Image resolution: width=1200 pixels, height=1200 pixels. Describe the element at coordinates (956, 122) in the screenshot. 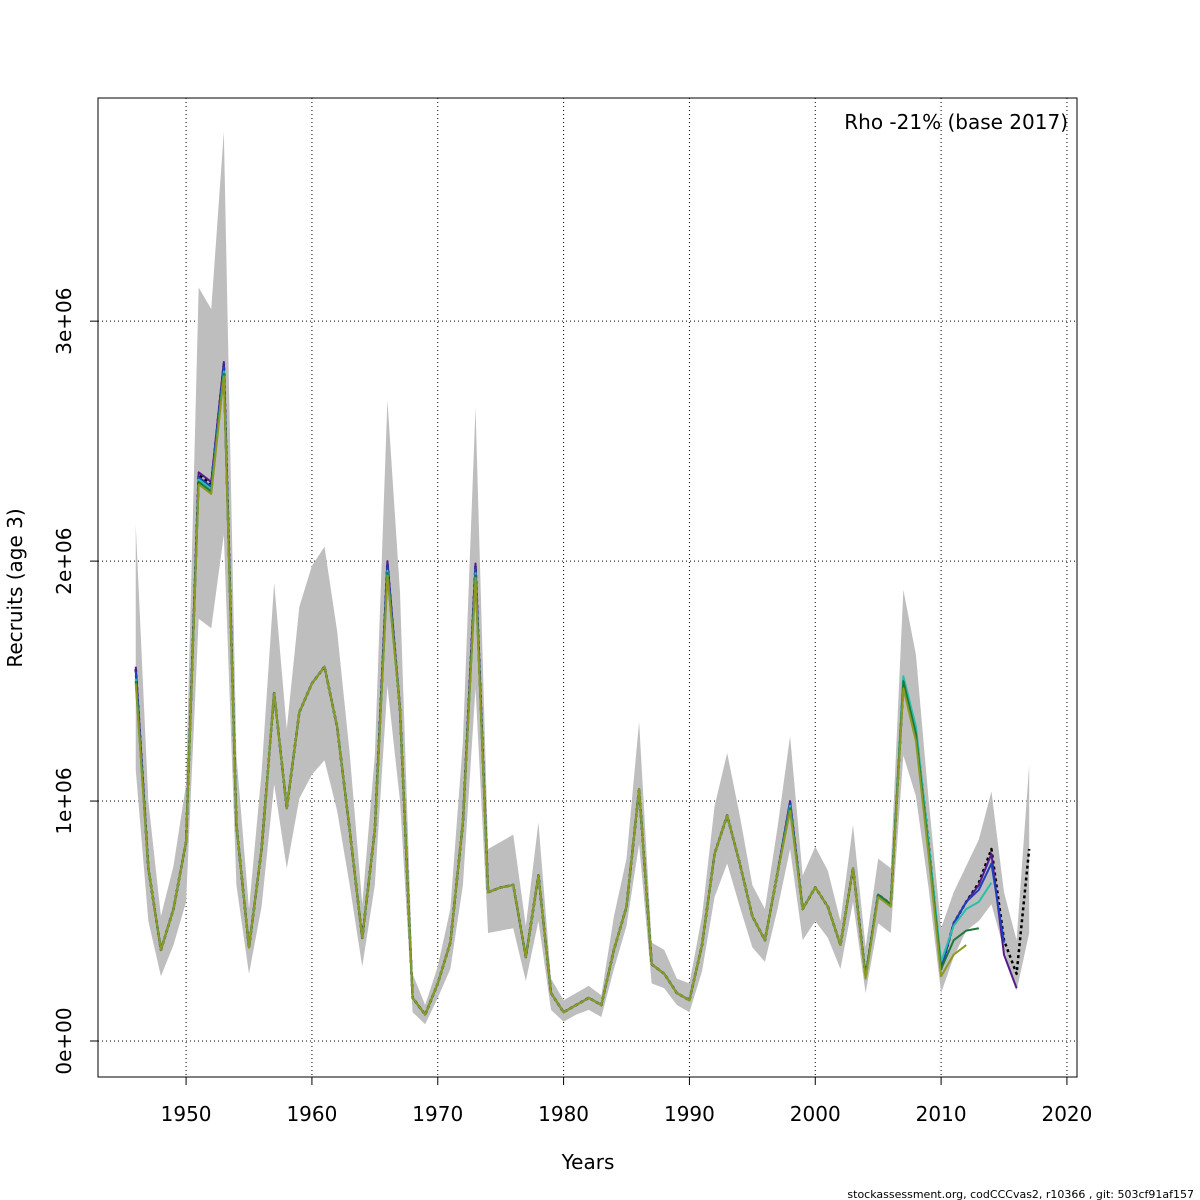

I see `annotation-rho: Rho -21% (base 2017)` at that location.